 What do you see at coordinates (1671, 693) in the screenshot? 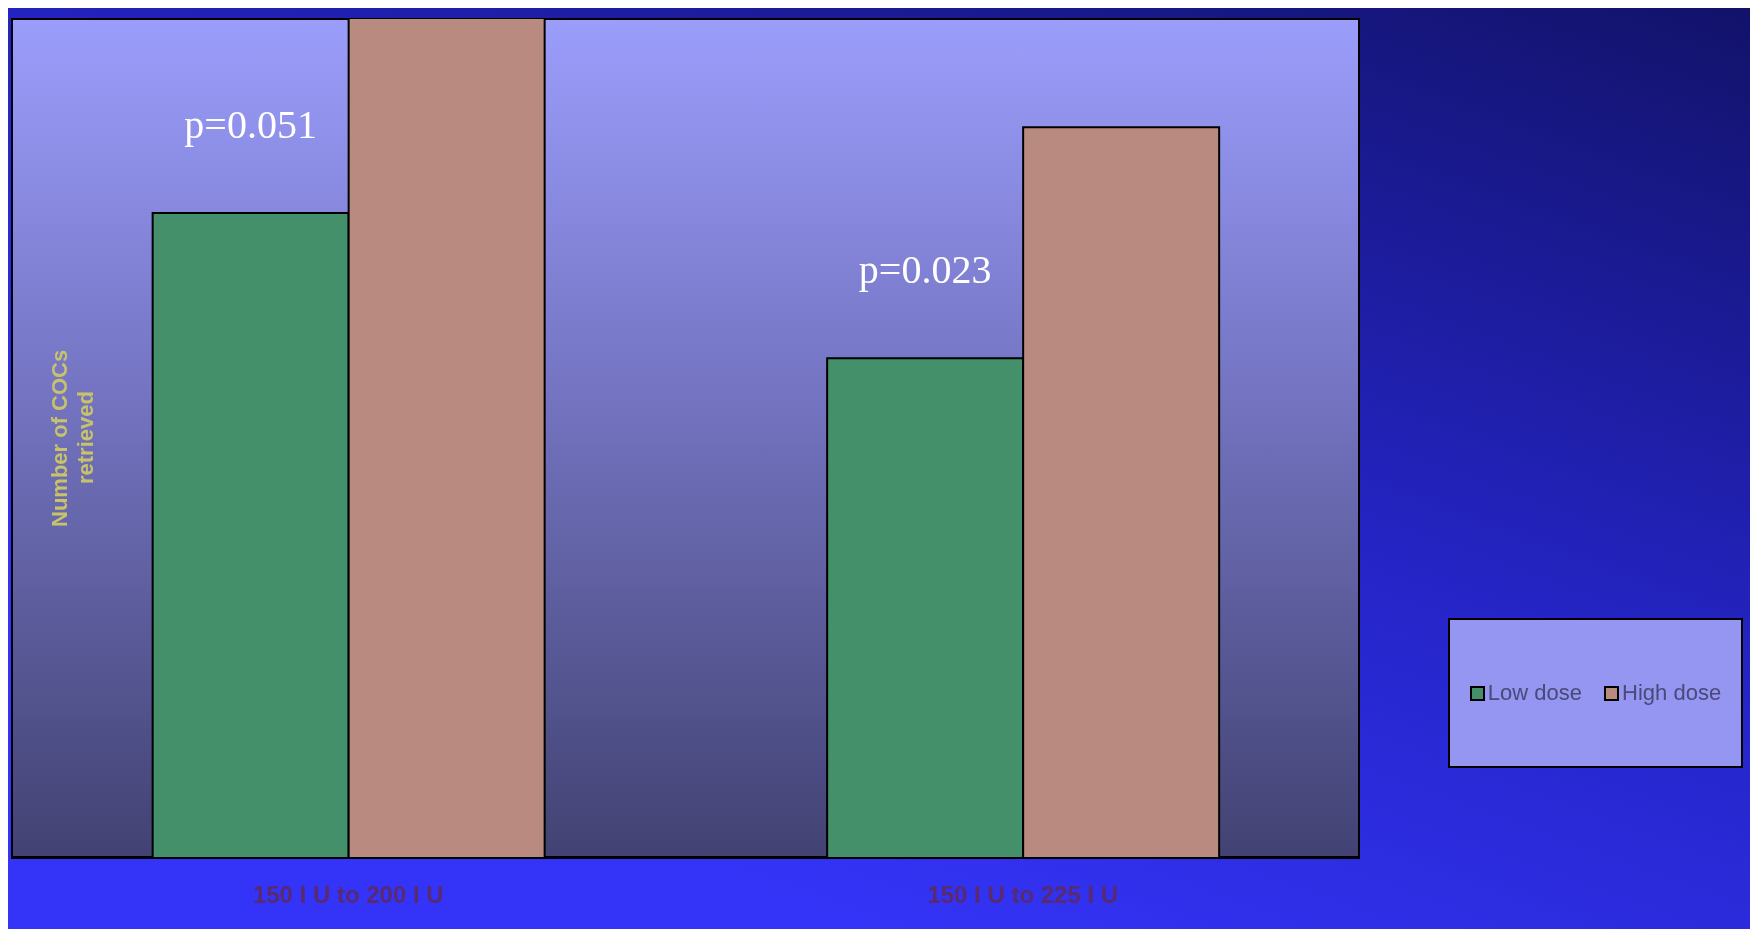
I see `legend-label: High dose` at bounding box center [1671, 693].